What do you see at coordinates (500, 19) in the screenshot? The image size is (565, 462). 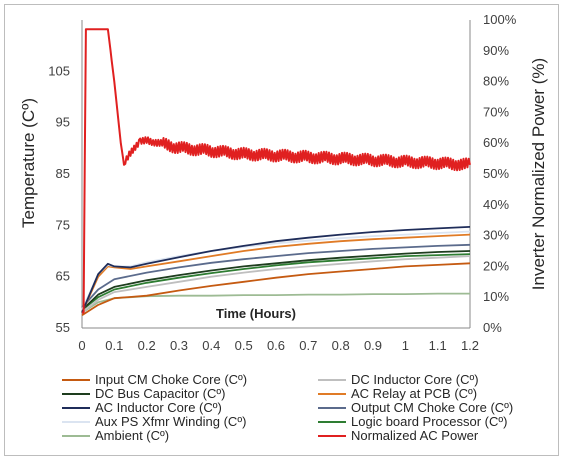 I see `y-right-tick-label: 100%` at bounding box center [500, 19].